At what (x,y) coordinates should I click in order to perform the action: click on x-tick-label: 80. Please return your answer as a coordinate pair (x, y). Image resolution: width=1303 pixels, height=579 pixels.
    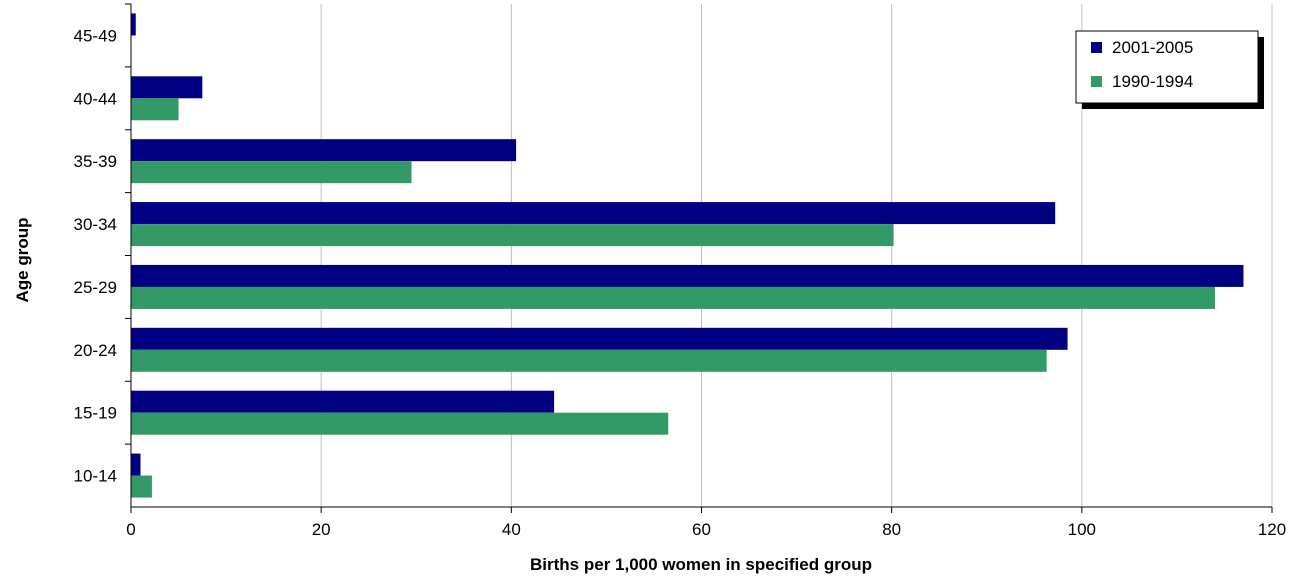
    Looking at the image, I should click on (891, 529).